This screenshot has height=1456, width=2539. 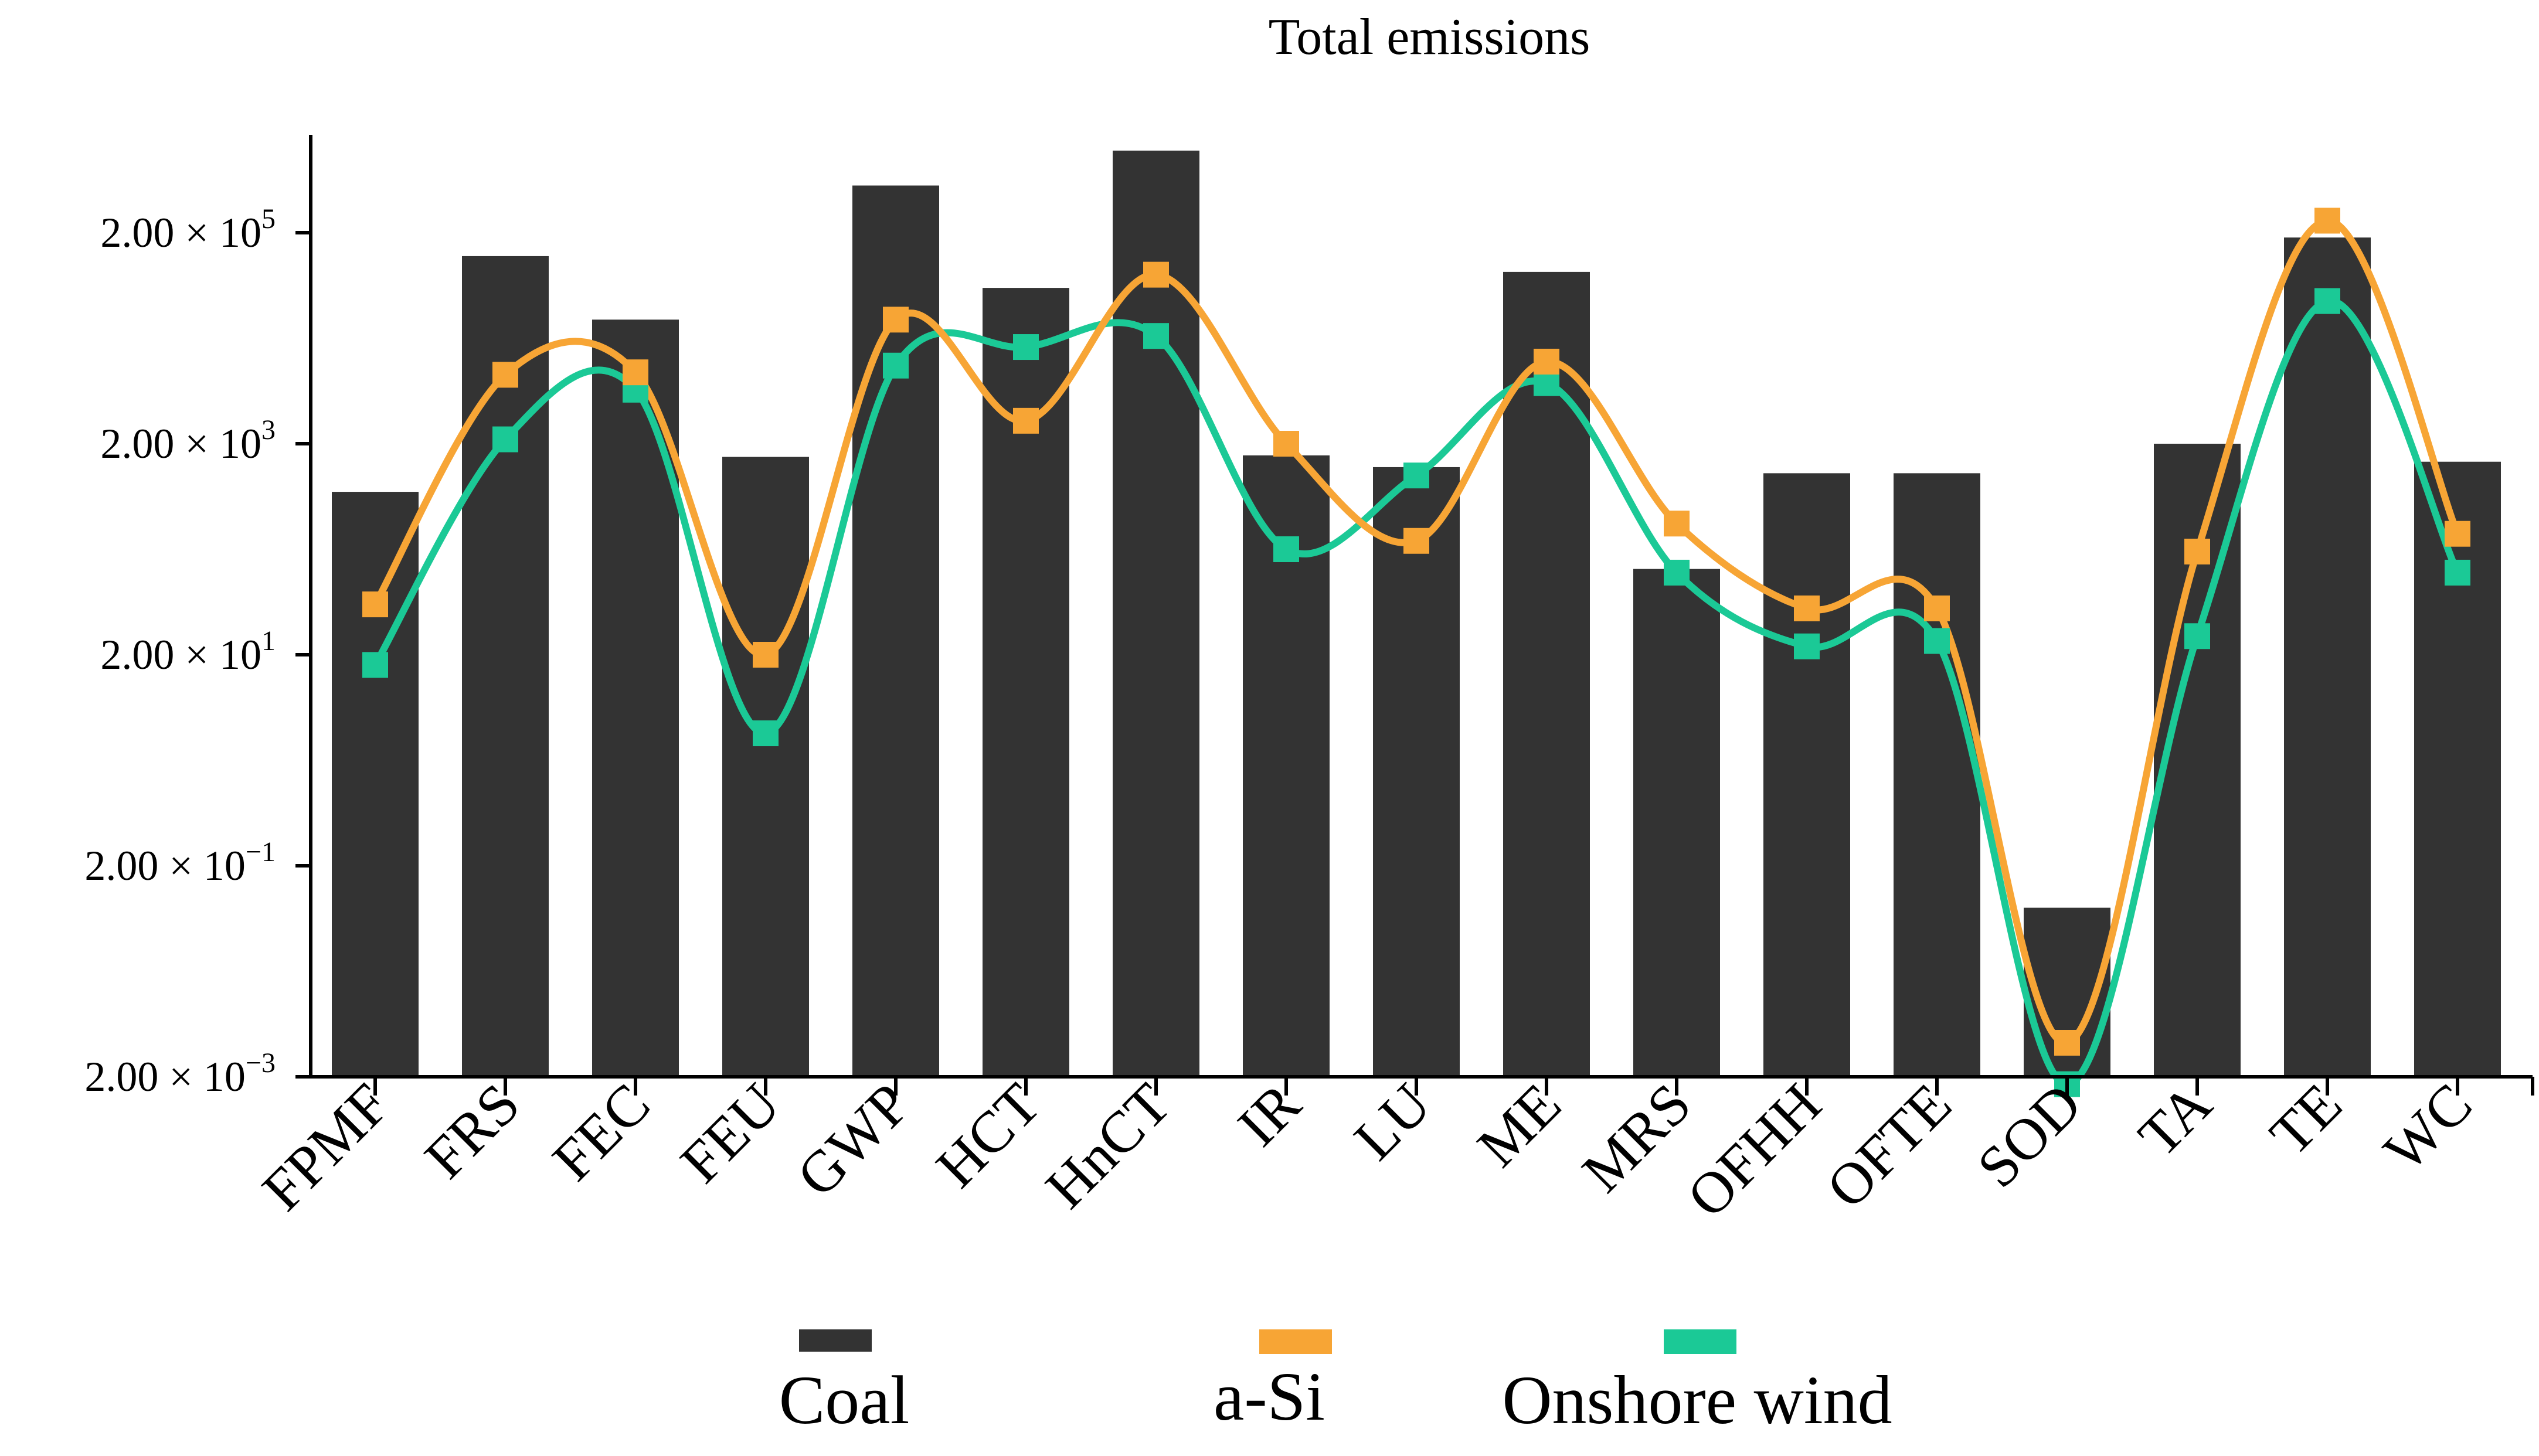 I want to click on x-tick-label-fpmf: FPMF, so click(x=326, y=1147).